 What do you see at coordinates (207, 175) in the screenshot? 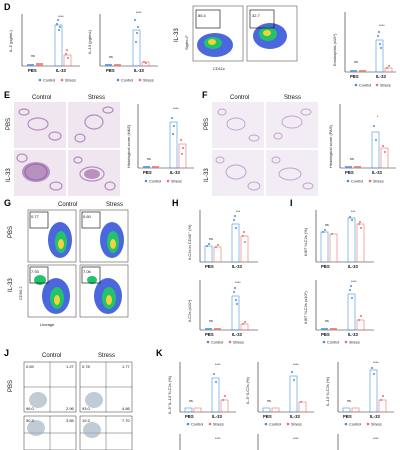
I see `f-row-il33: IL-33` at bounding box center [207, 175].